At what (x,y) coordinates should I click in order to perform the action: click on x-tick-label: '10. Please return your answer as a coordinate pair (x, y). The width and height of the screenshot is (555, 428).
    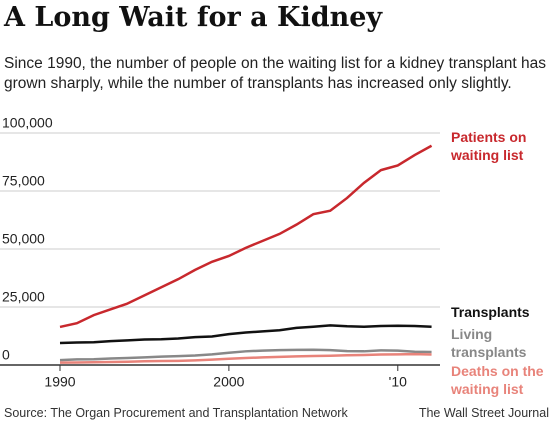
    Looking at the image, I should click on (398, 382).